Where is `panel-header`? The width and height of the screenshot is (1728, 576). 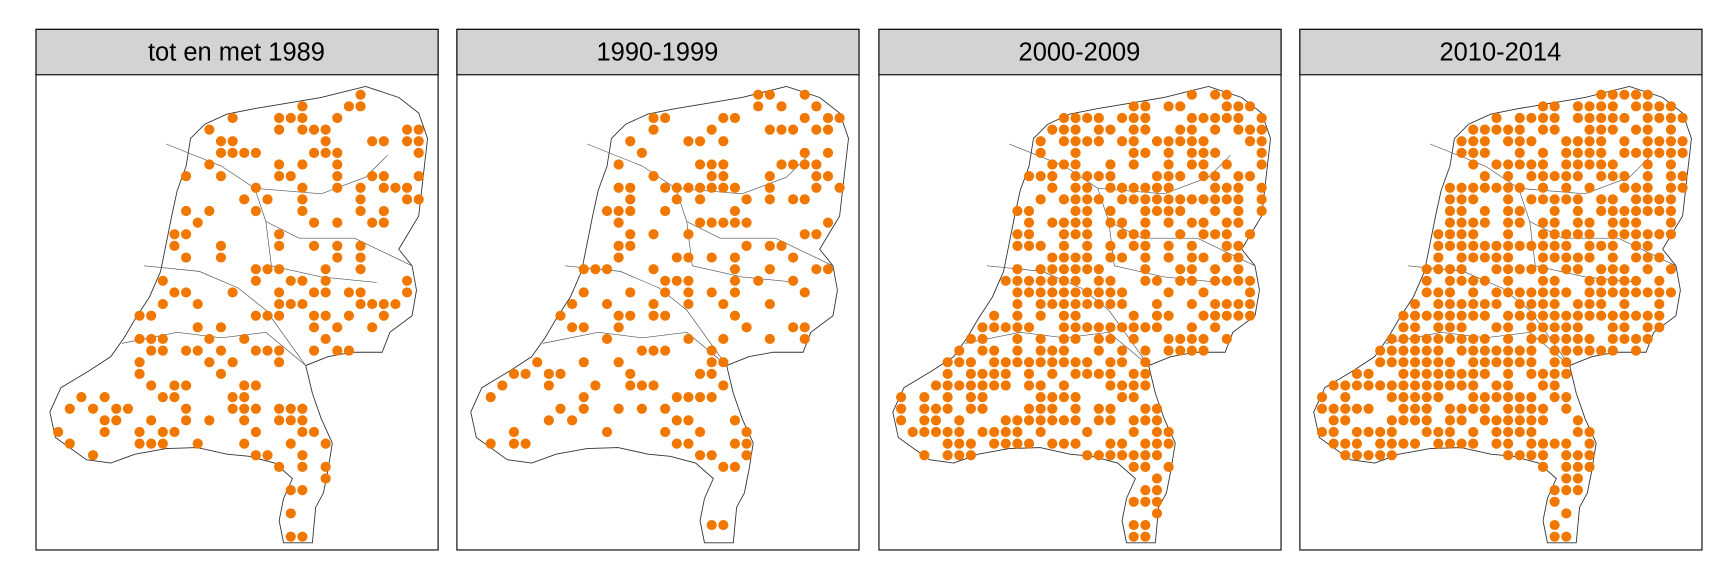 panel-header is located at coordinates (1080, 52).